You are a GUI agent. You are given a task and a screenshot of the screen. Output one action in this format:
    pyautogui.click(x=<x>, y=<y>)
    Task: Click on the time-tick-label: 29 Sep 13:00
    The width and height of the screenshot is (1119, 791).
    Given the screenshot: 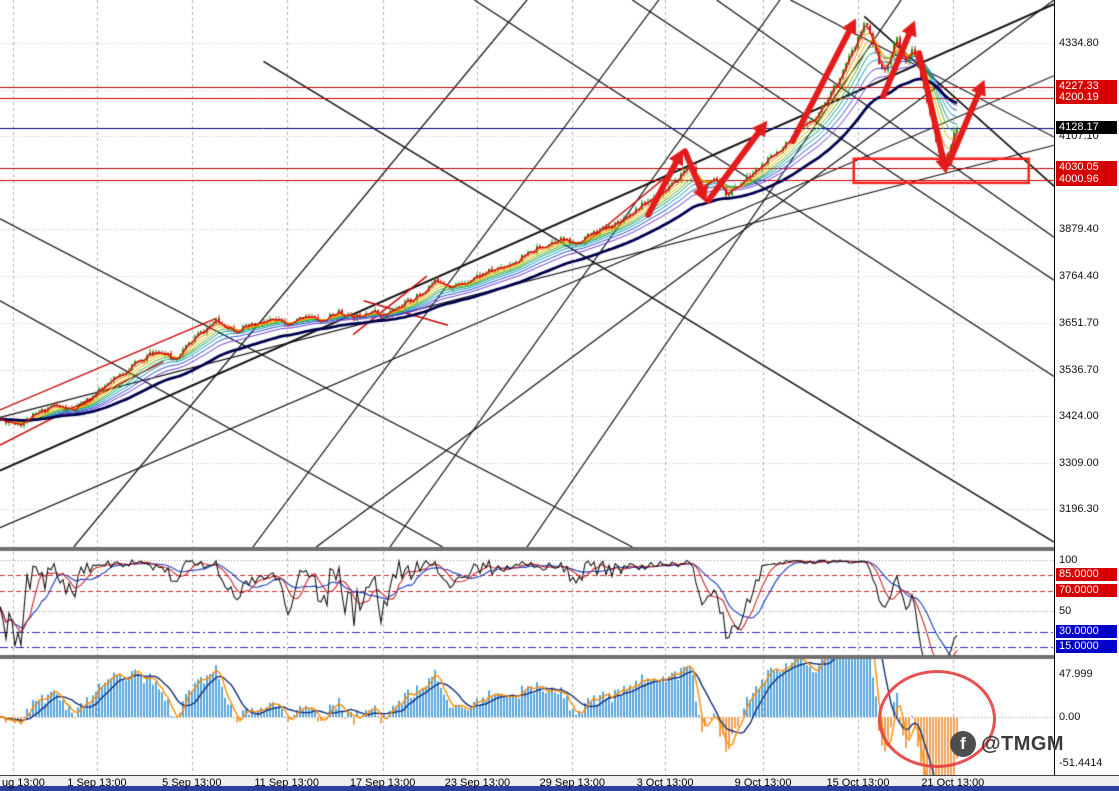 What is the action you would take?
    pyautogui.click(x=572, y=783)
    